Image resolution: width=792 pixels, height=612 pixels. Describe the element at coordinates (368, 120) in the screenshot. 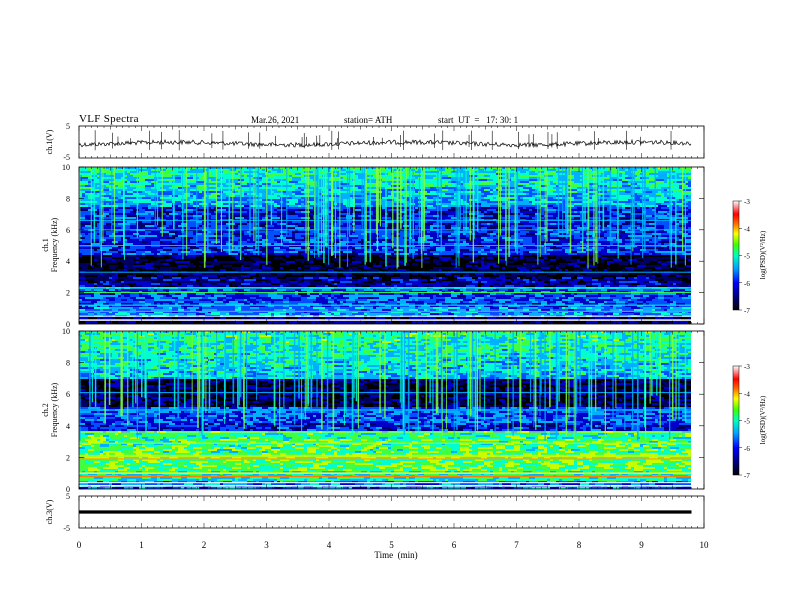

I see `header-station: station= ATH` at that location.